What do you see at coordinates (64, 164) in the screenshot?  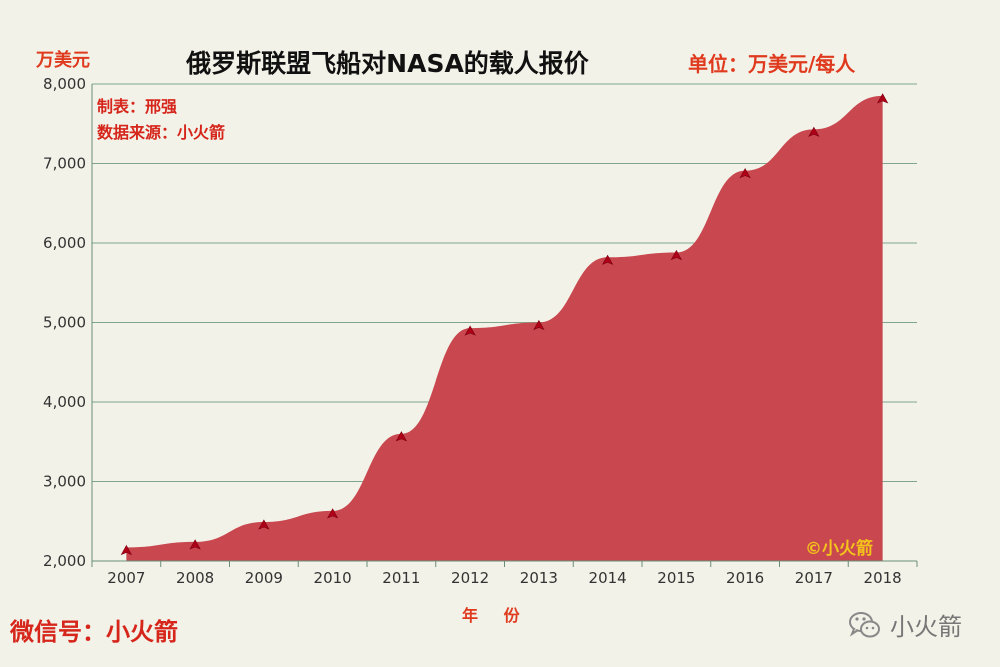 I see `y-tick-label: 7,000` at bounding box center [64, 164].